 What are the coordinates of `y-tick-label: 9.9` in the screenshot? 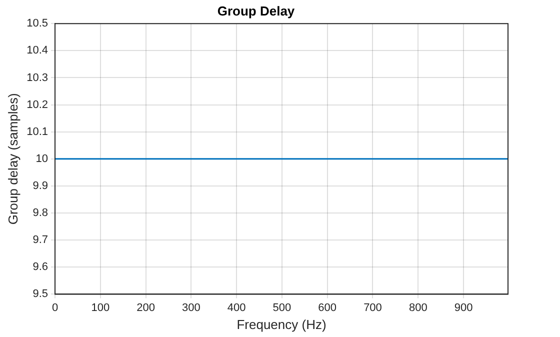 It's located at (40, 186).